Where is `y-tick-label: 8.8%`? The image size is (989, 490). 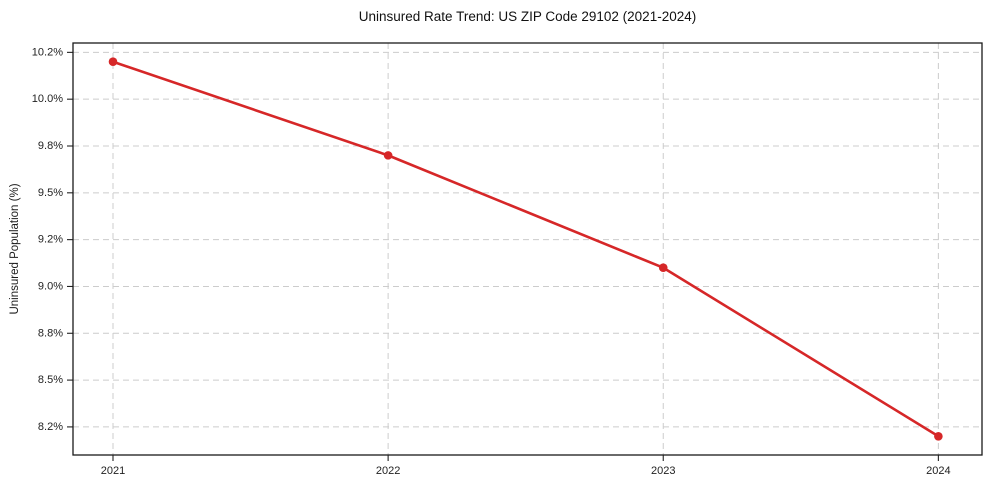 y-tick-label: 8.8% is located at coordinates (50, 333).